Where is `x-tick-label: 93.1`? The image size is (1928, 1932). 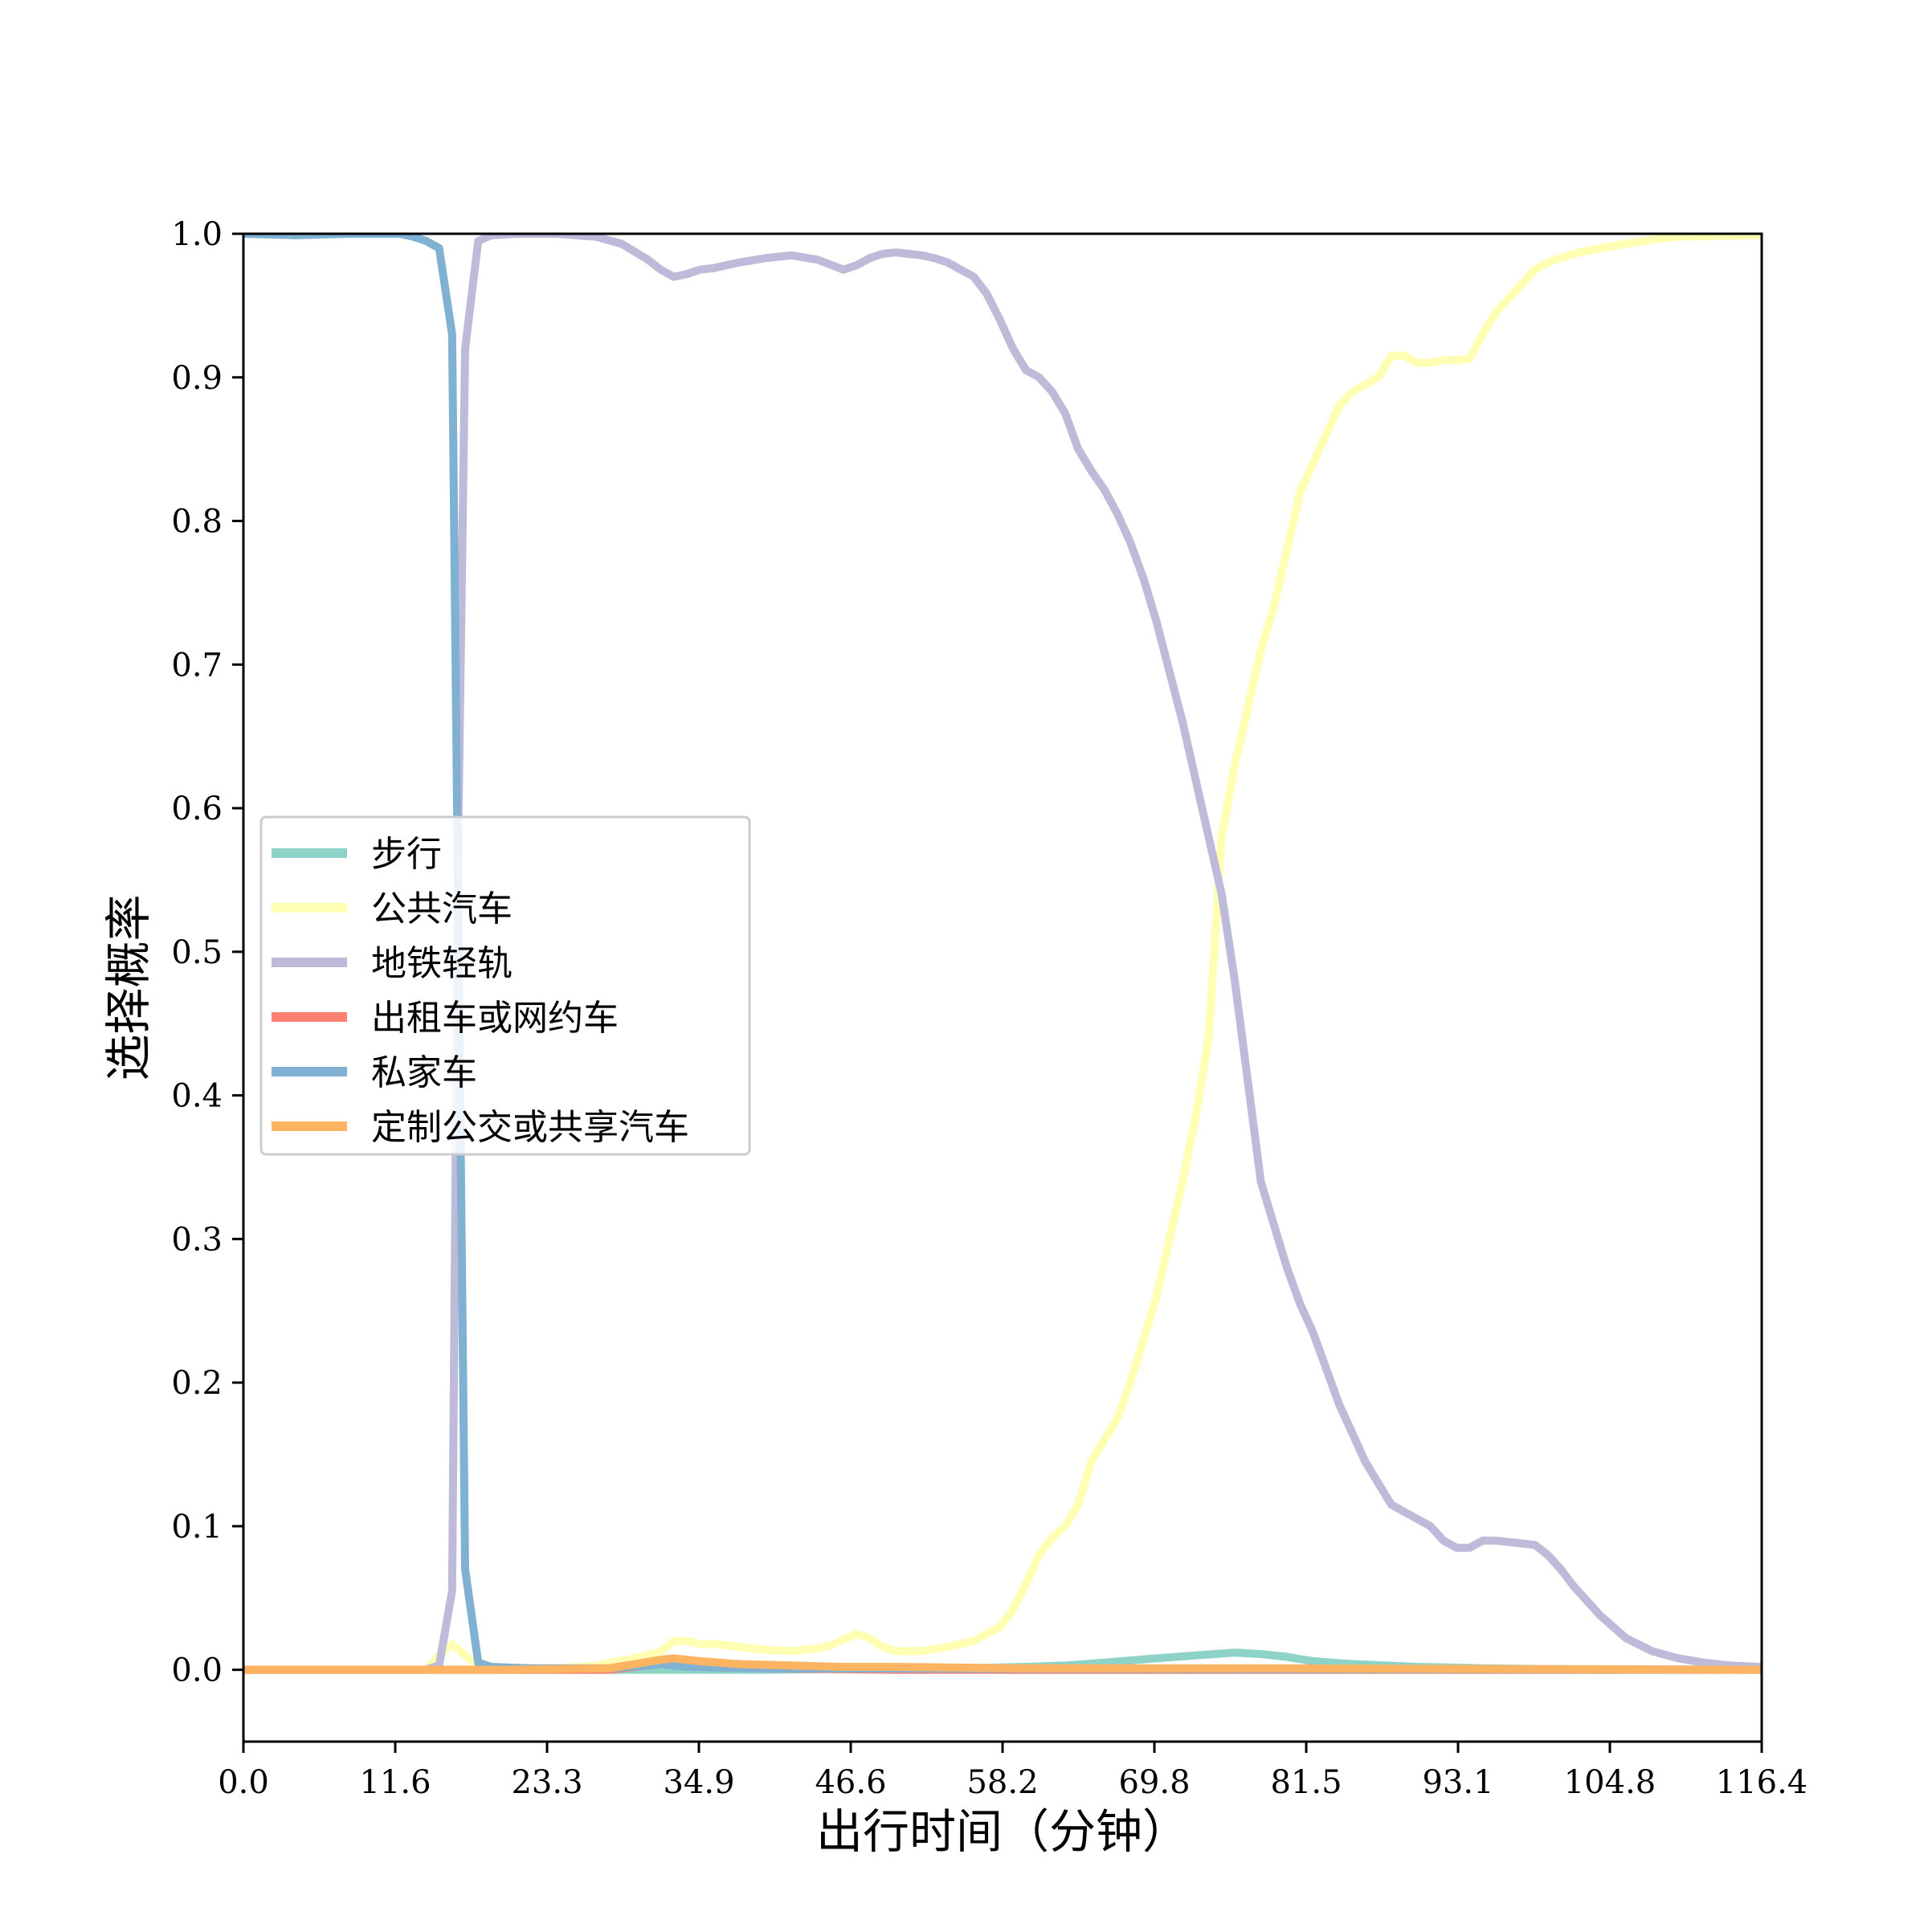
x-tick-label: 93.1 is located at coordinates (1457, 1783).